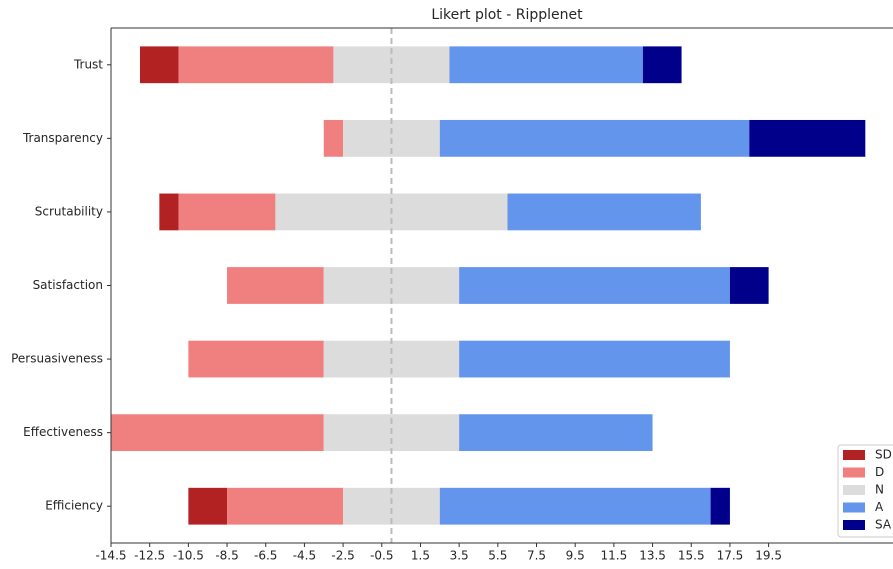  Describe the element at coordinates (879, 472) in the screenshot. I see `legend-label: D` at that location.